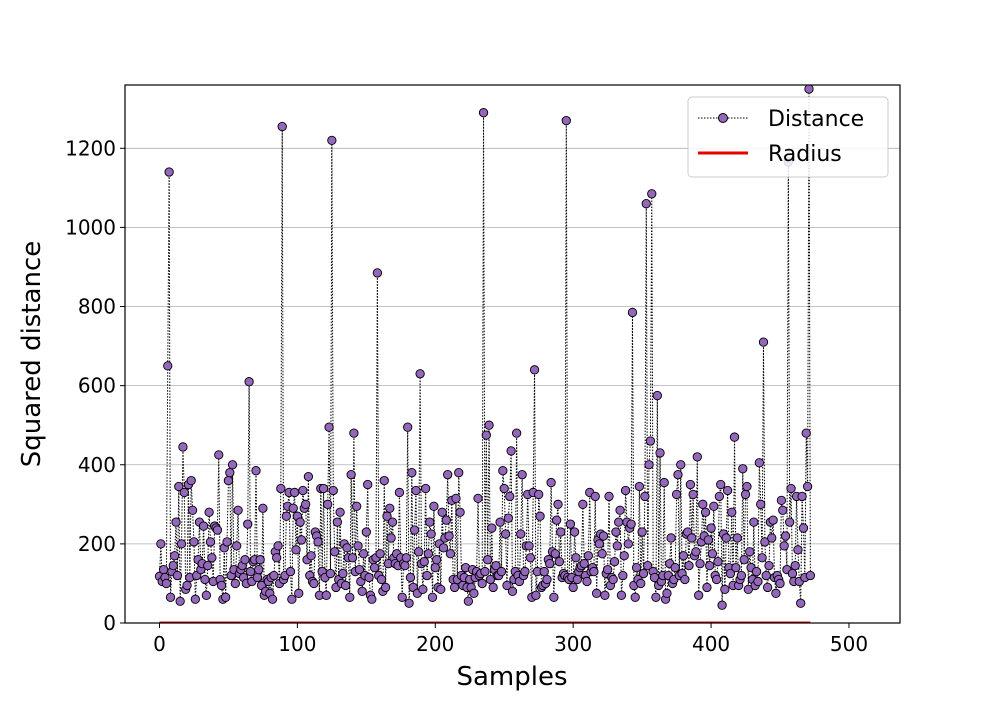  I want to click on y-axis-title: Squared distance, so click(32, 354).